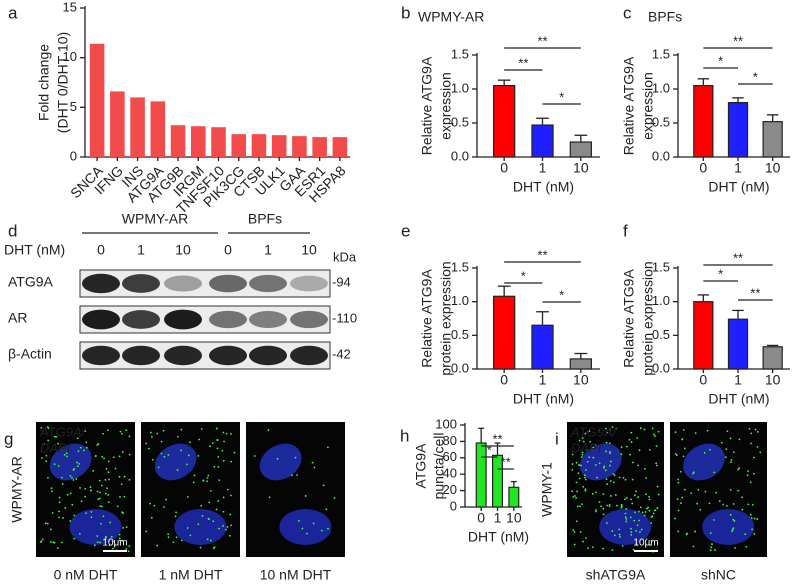 The width and height of the screenshot is (800, 586). What do you see at coordinates (738, 399) in the screenshot?
I see `x-axis-label: DHT (nM)` at bounding box center [738, 399].